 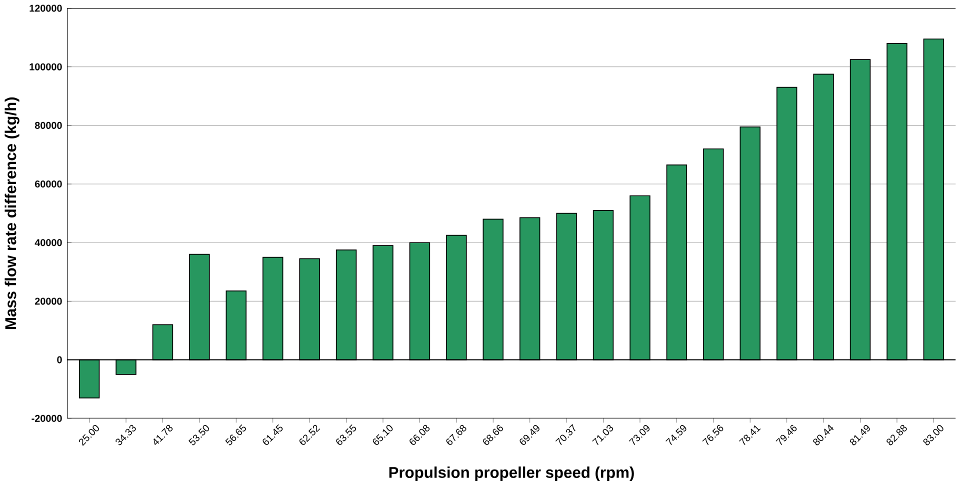 What do you see at coordinates (48, 242) in the screenshot?
I see `y-tick-label: 40000` at bounding box center [48, 242].